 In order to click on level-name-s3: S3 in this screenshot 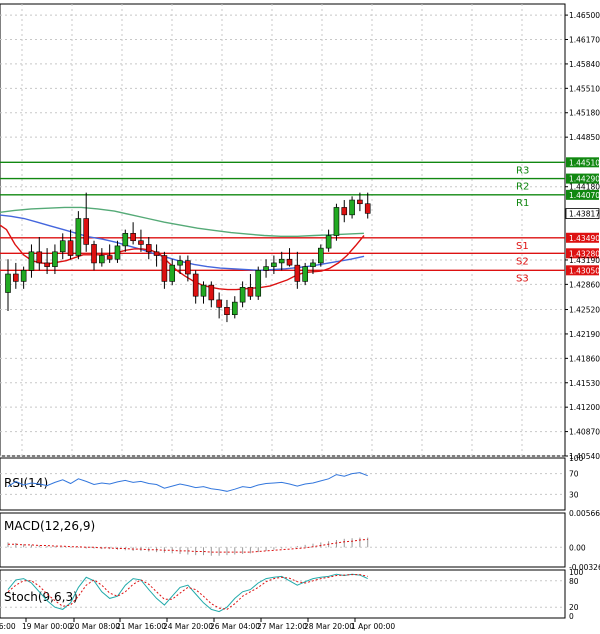, I will do `click(522, 278)`.